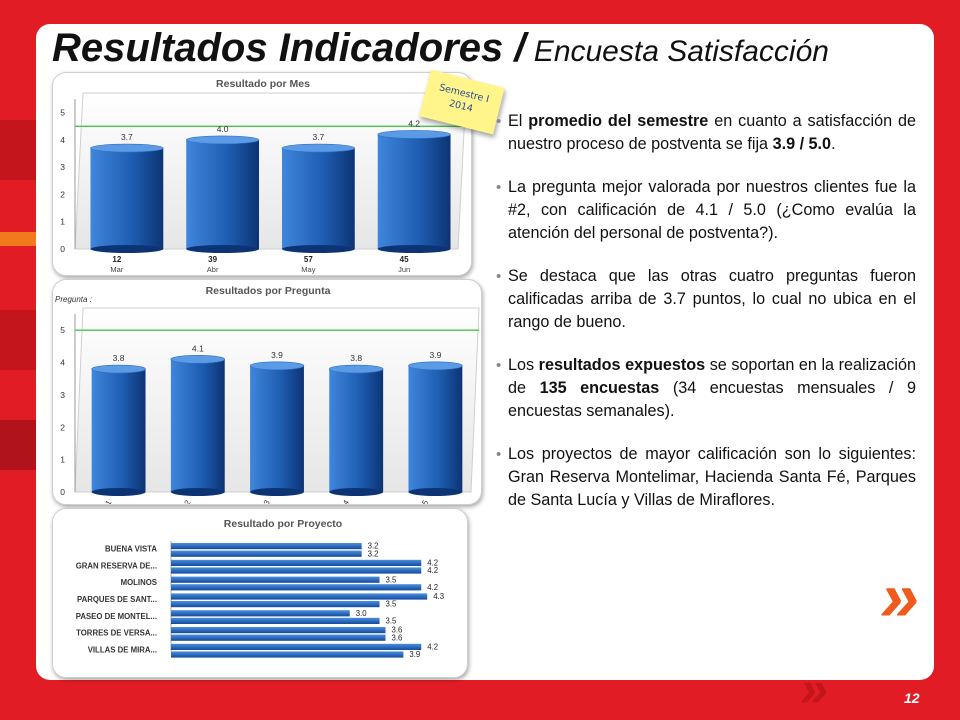 Image resolution: width=960 pixels, height=720 pixels. I want to click on y-tick-label: BUENA VISTA, so click(131, 549).